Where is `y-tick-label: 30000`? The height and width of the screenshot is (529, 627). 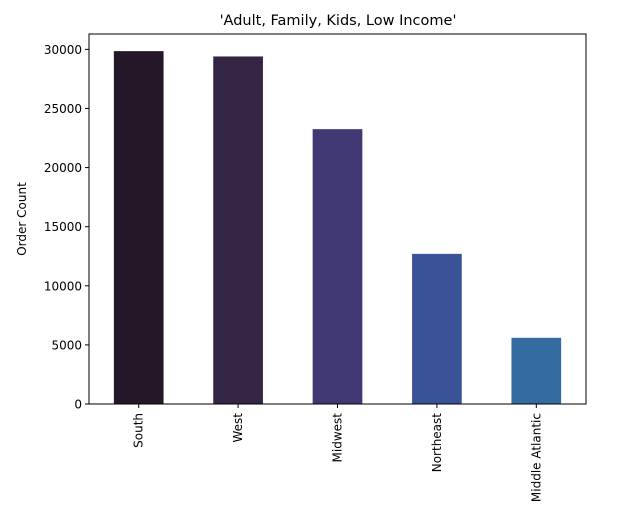
y-tick-label: 30000 is located at coordinates (63, 50).